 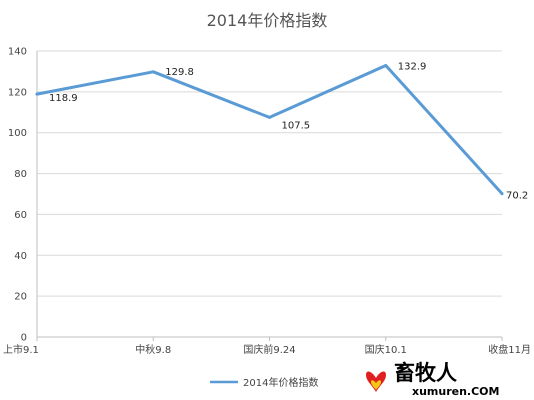 I want to click on x-tick-label: 国庆前9.24, so click(x=269, y=349).